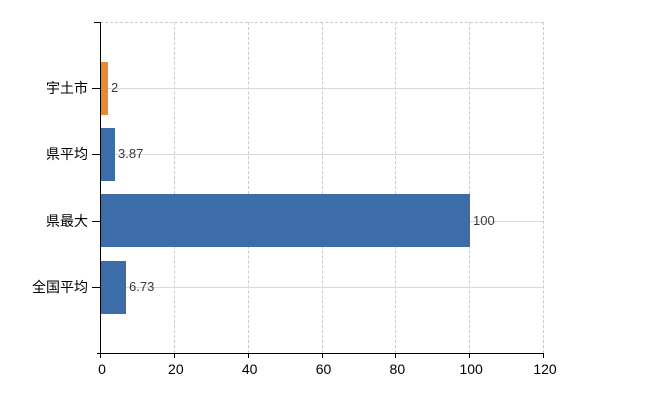  What do you see at coordinates (108, 154) in the screenshot?
I see `bar-県平均` at bounding box center [108, 154].